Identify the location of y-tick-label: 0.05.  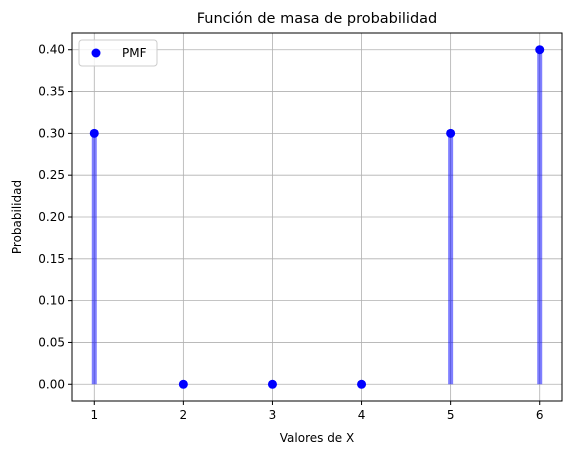
(51, 342).